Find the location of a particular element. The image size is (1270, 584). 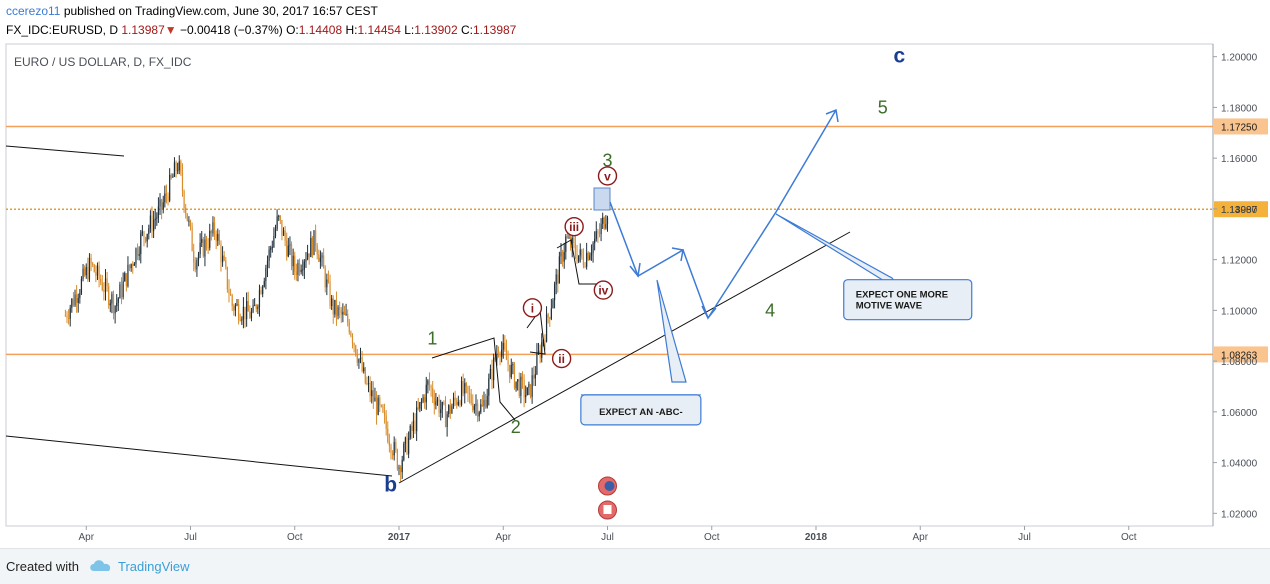

y-tick-label: 1.06000 is located at coordinates (1239, 413).